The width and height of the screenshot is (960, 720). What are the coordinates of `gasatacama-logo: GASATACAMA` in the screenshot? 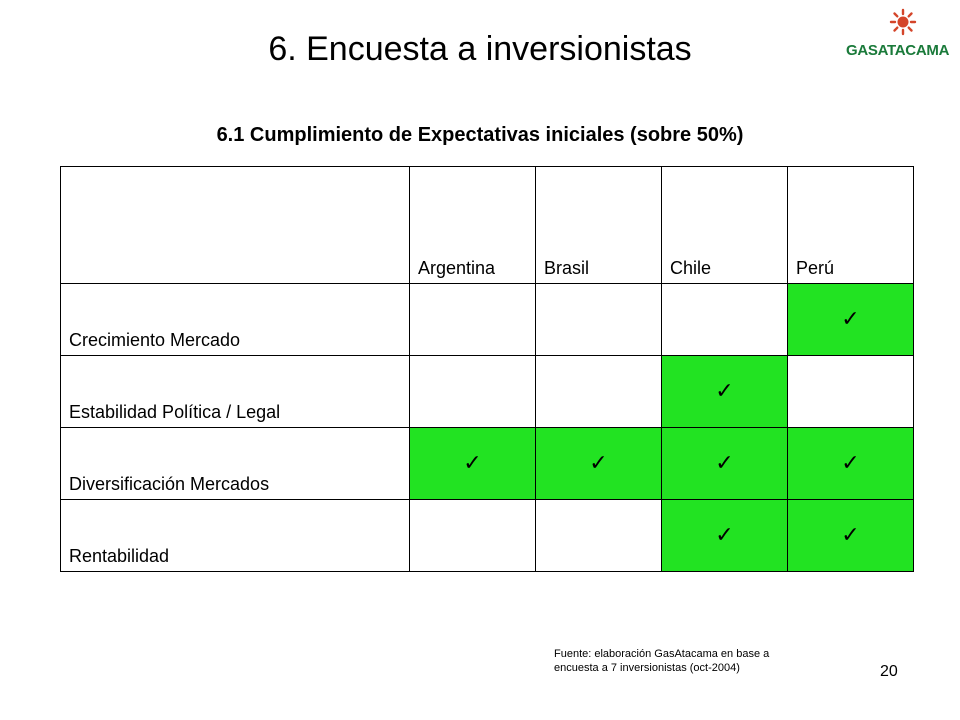 It's located at (901, 38).